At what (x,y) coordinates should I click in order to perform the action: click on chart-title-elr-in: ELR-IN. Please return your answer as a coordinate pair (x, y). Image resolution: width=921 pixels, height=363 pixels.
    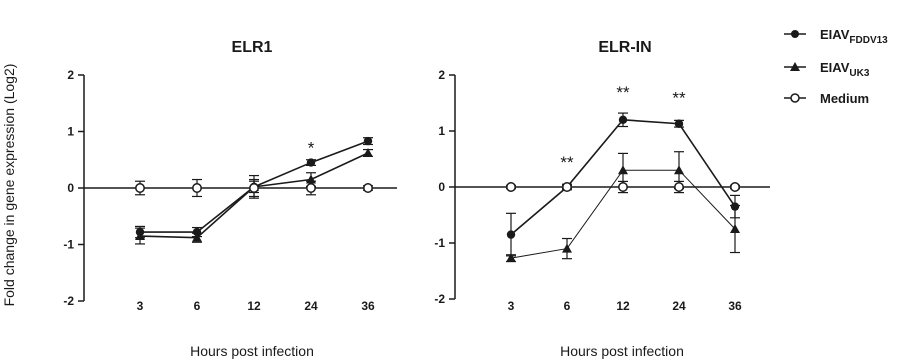
    Looking at the image, I should click on (624, 47).